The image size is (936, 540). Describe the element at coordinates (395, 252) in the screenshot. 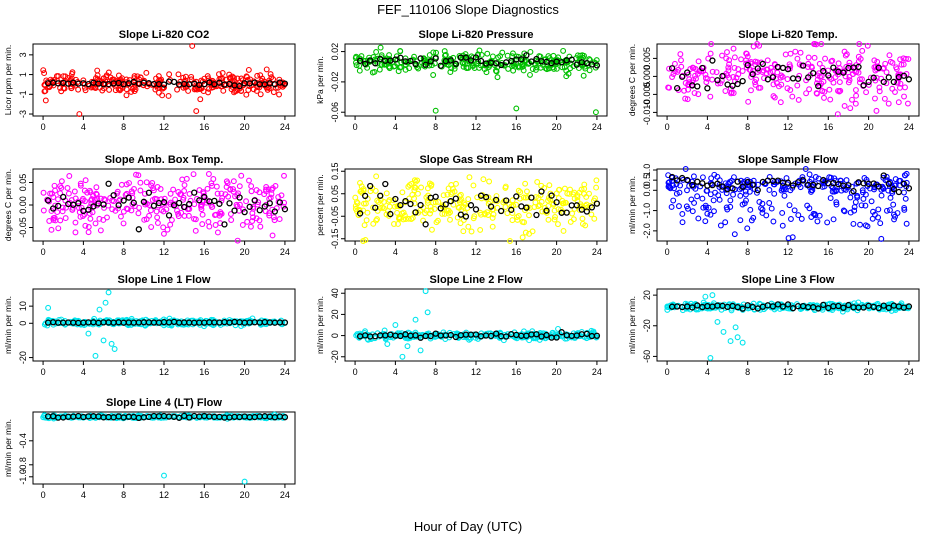

I see `x-tick-label: 4` at that location.